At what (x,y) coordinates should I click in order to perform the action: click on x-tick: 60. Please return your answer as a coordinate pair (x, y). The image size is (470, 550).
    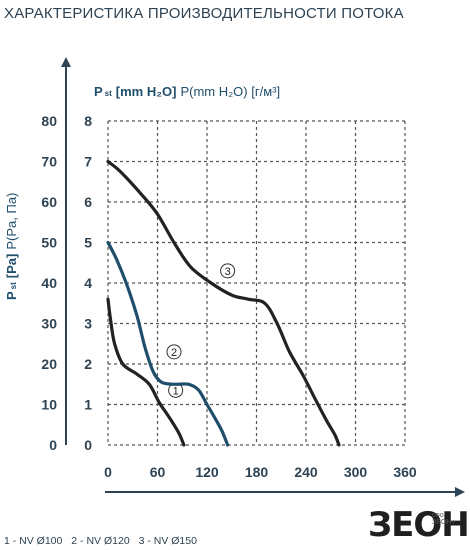
    Looking at the image, I should click on (158, 472).